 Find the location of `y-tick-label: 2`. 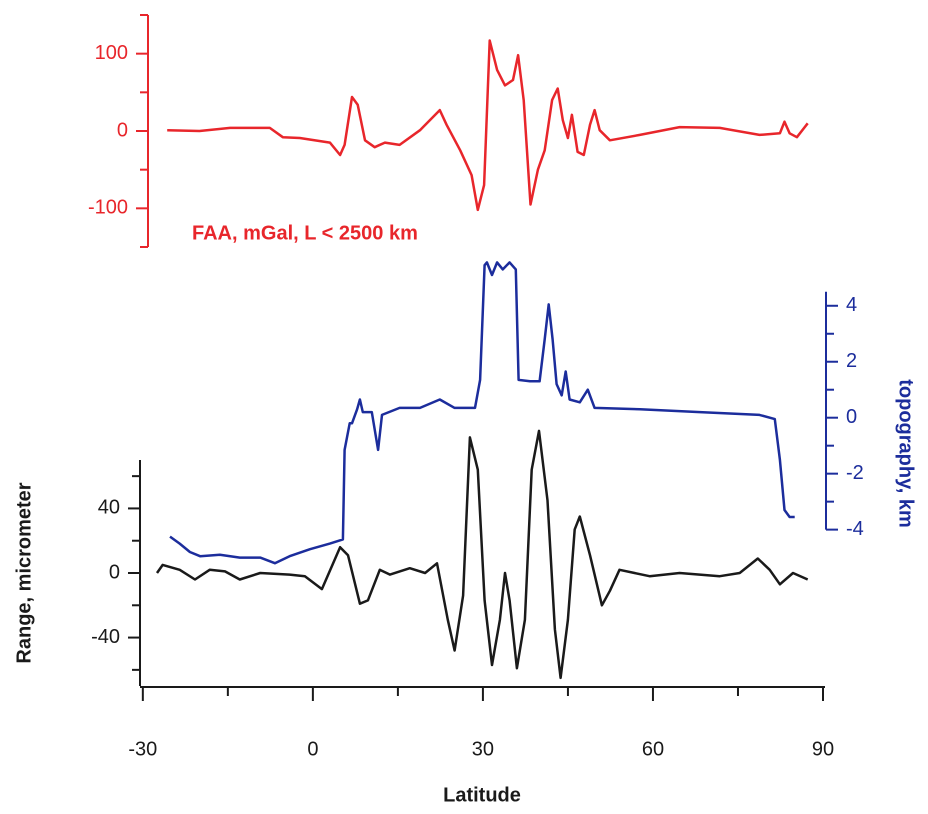

y-tick-label: 2 is located at coordinates (851, 361).